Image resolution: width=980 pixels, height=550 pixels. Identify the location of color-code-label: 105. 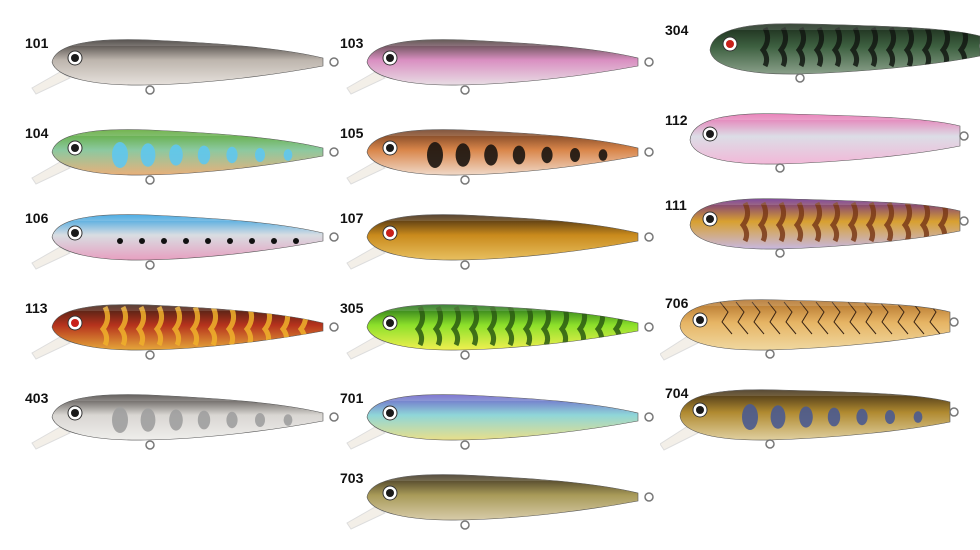
(352, 133).